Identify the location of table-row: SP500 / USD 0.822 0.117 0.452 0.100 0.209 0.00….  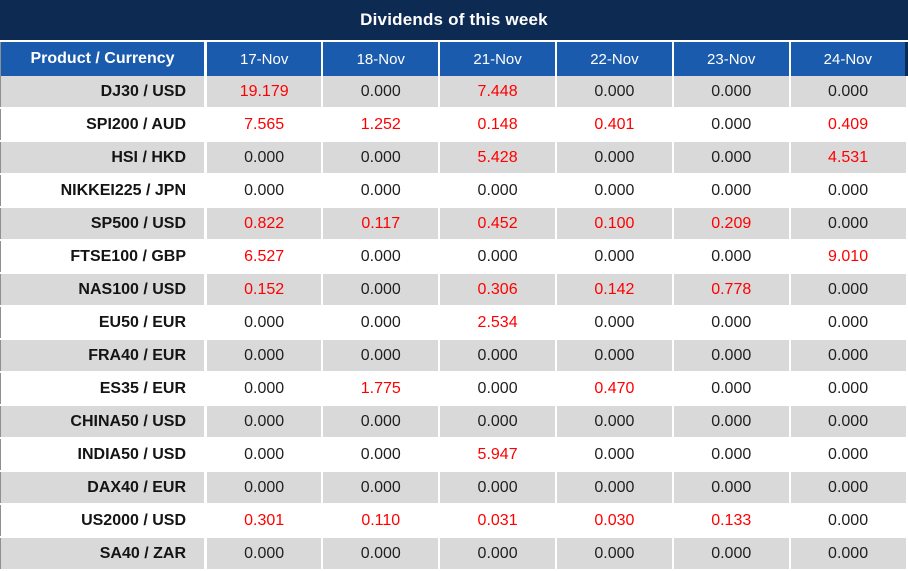
(454, 224).